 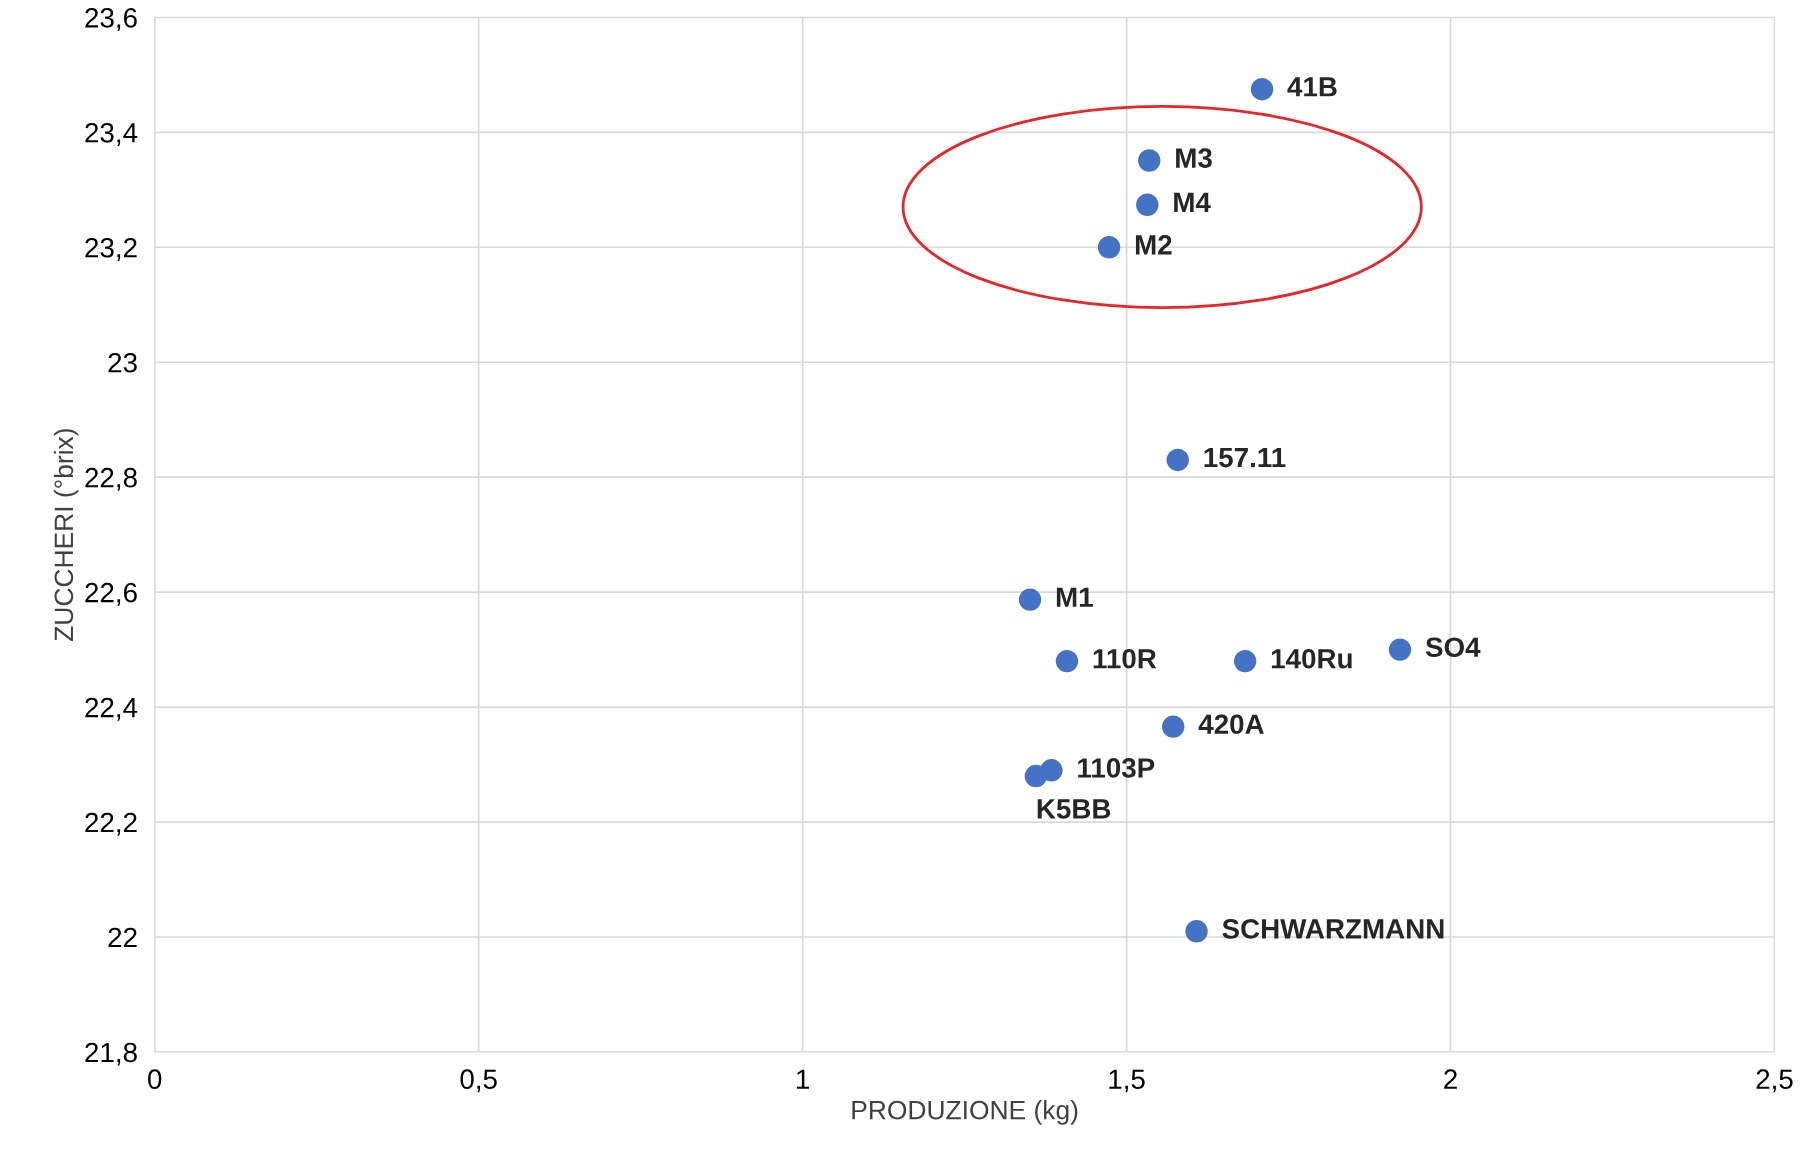 What do you see at coordinates (1450, 1079) in the screenshot?
I see `x-tick-label: 2` at bounding box center [1450, 1079].